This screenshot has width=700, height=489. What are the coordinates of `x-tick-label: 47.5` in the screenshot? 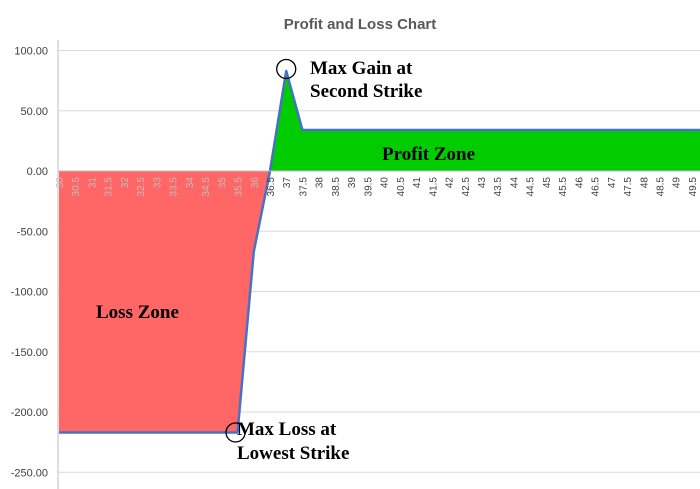 It's located at (628, 187).